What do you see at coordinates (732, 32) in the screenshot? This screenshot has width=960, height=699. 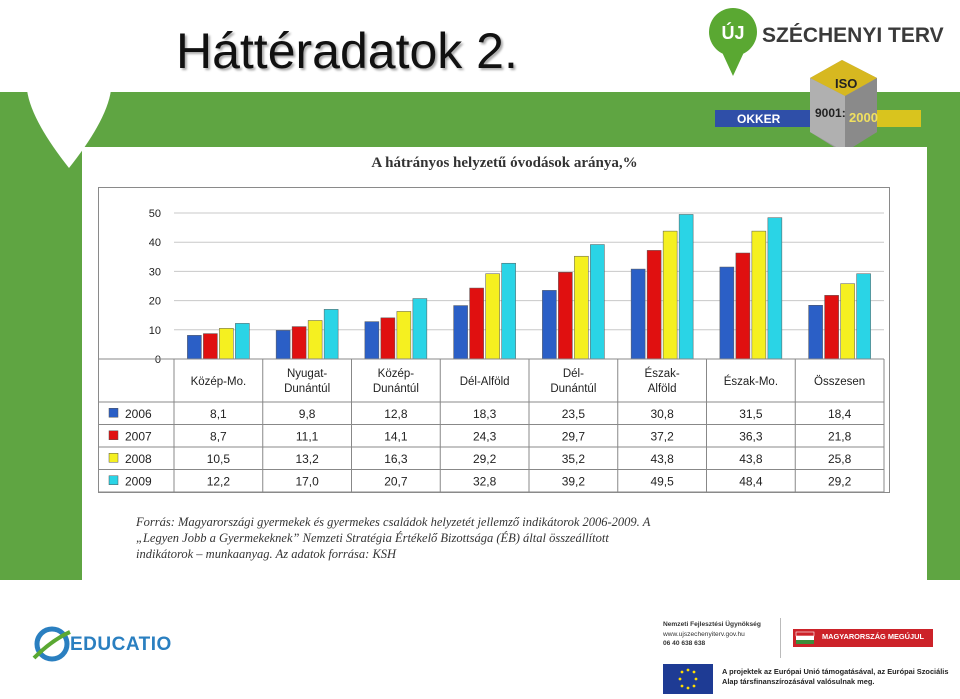 I see `logo-uj-text: ÚJ` at bounding box center [732, 32].